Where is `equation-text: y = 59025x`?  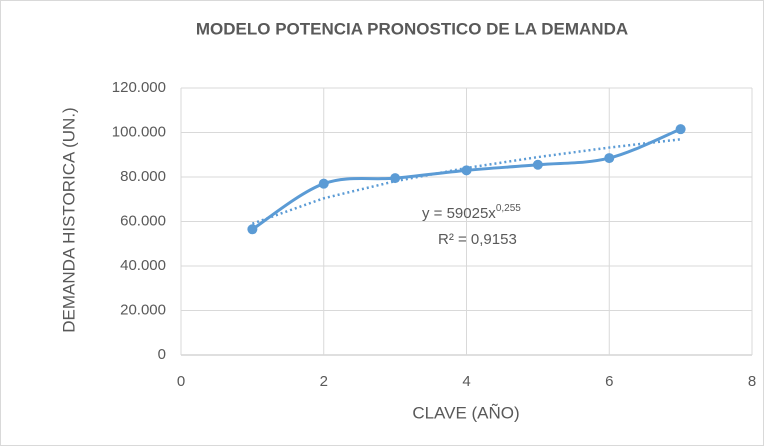 equation-text: y = 59025x is located at coordinates (459, 213).